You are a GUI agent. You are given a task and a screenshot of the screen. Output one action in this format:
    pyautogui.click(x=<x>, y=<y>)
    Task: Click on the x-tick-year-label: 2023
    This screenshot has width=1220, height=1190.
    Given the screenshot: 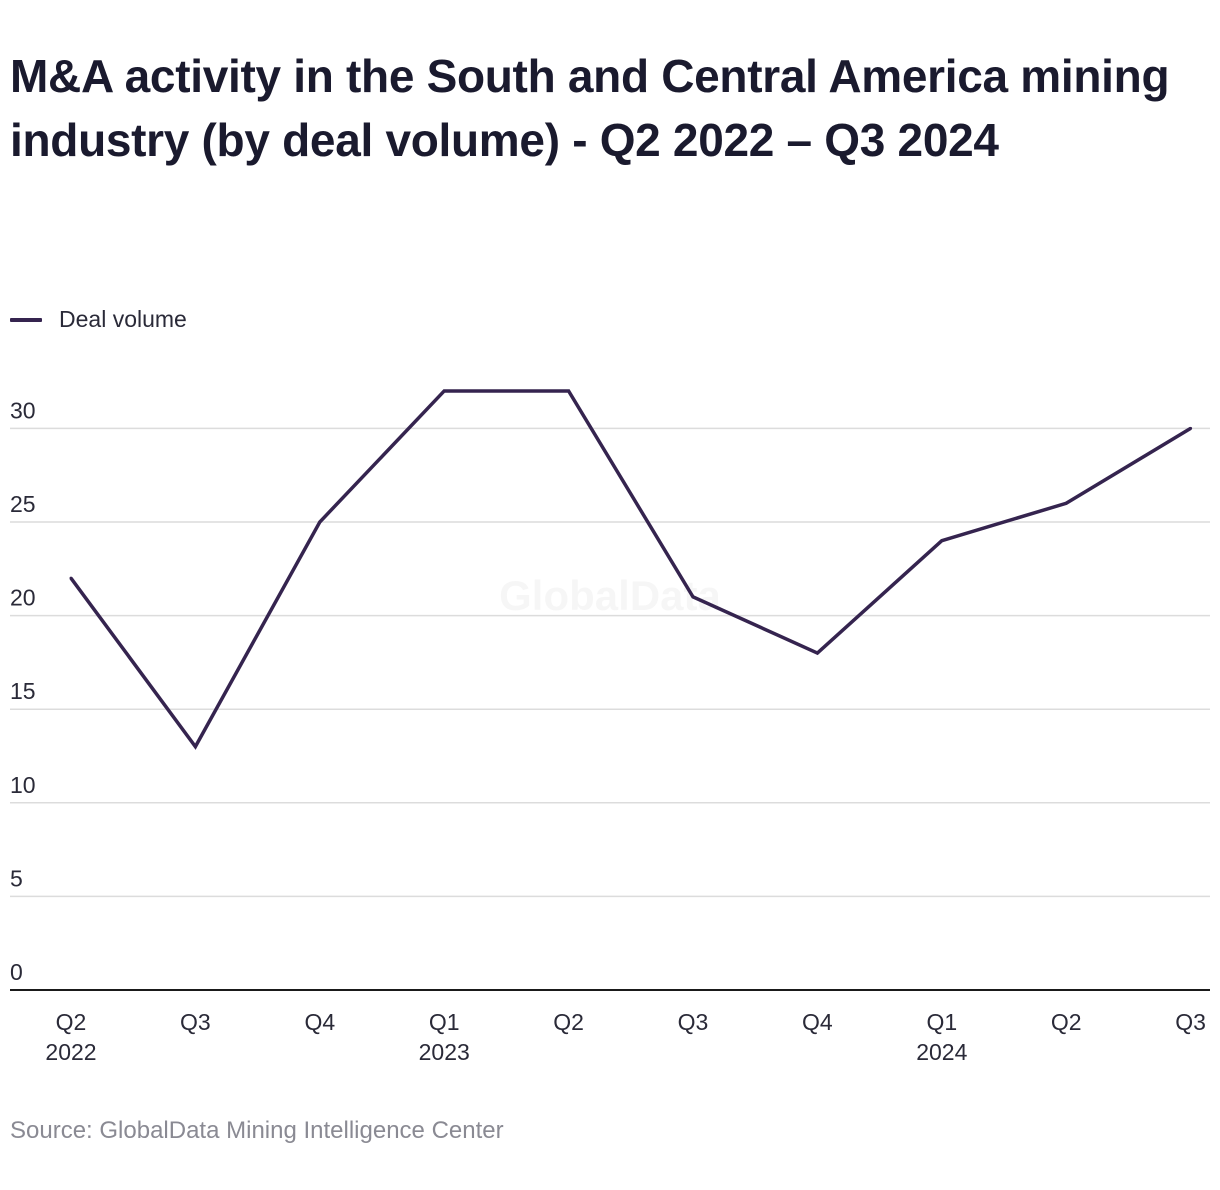 What is the action you would take?
    pyautogui.click(x=444, y=1052)
    